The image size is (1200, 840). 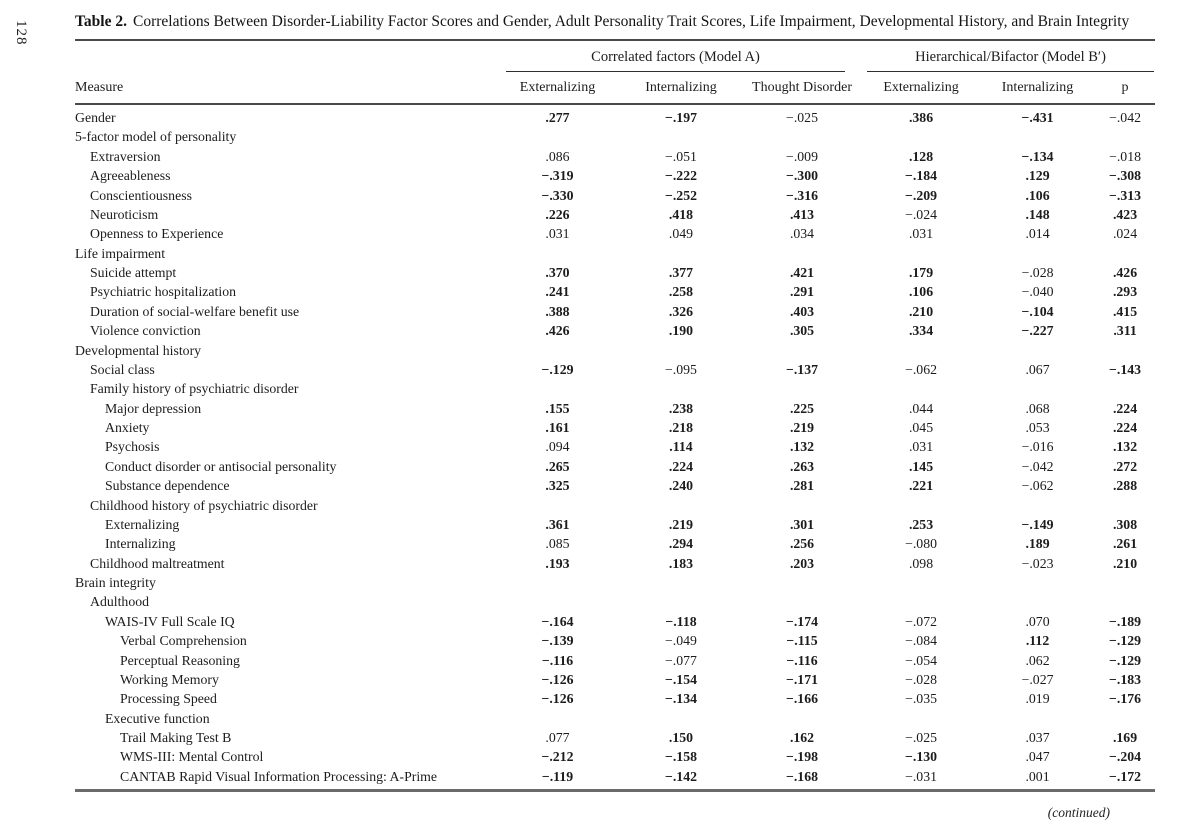 What do you see at coordinates (1037, 737) in the screenshot?
I see `correlation-value: .037` at bounding box center [1037, 737].